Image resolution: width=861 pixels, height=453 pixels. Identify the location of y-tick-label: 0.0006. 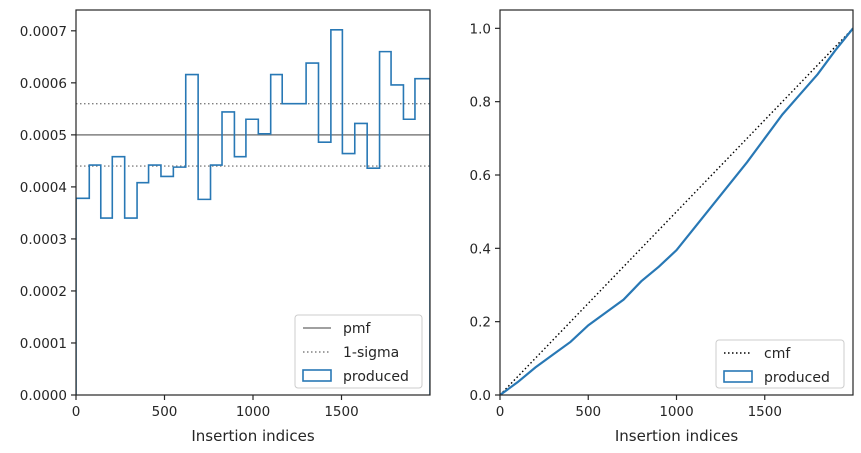
(43, 84).